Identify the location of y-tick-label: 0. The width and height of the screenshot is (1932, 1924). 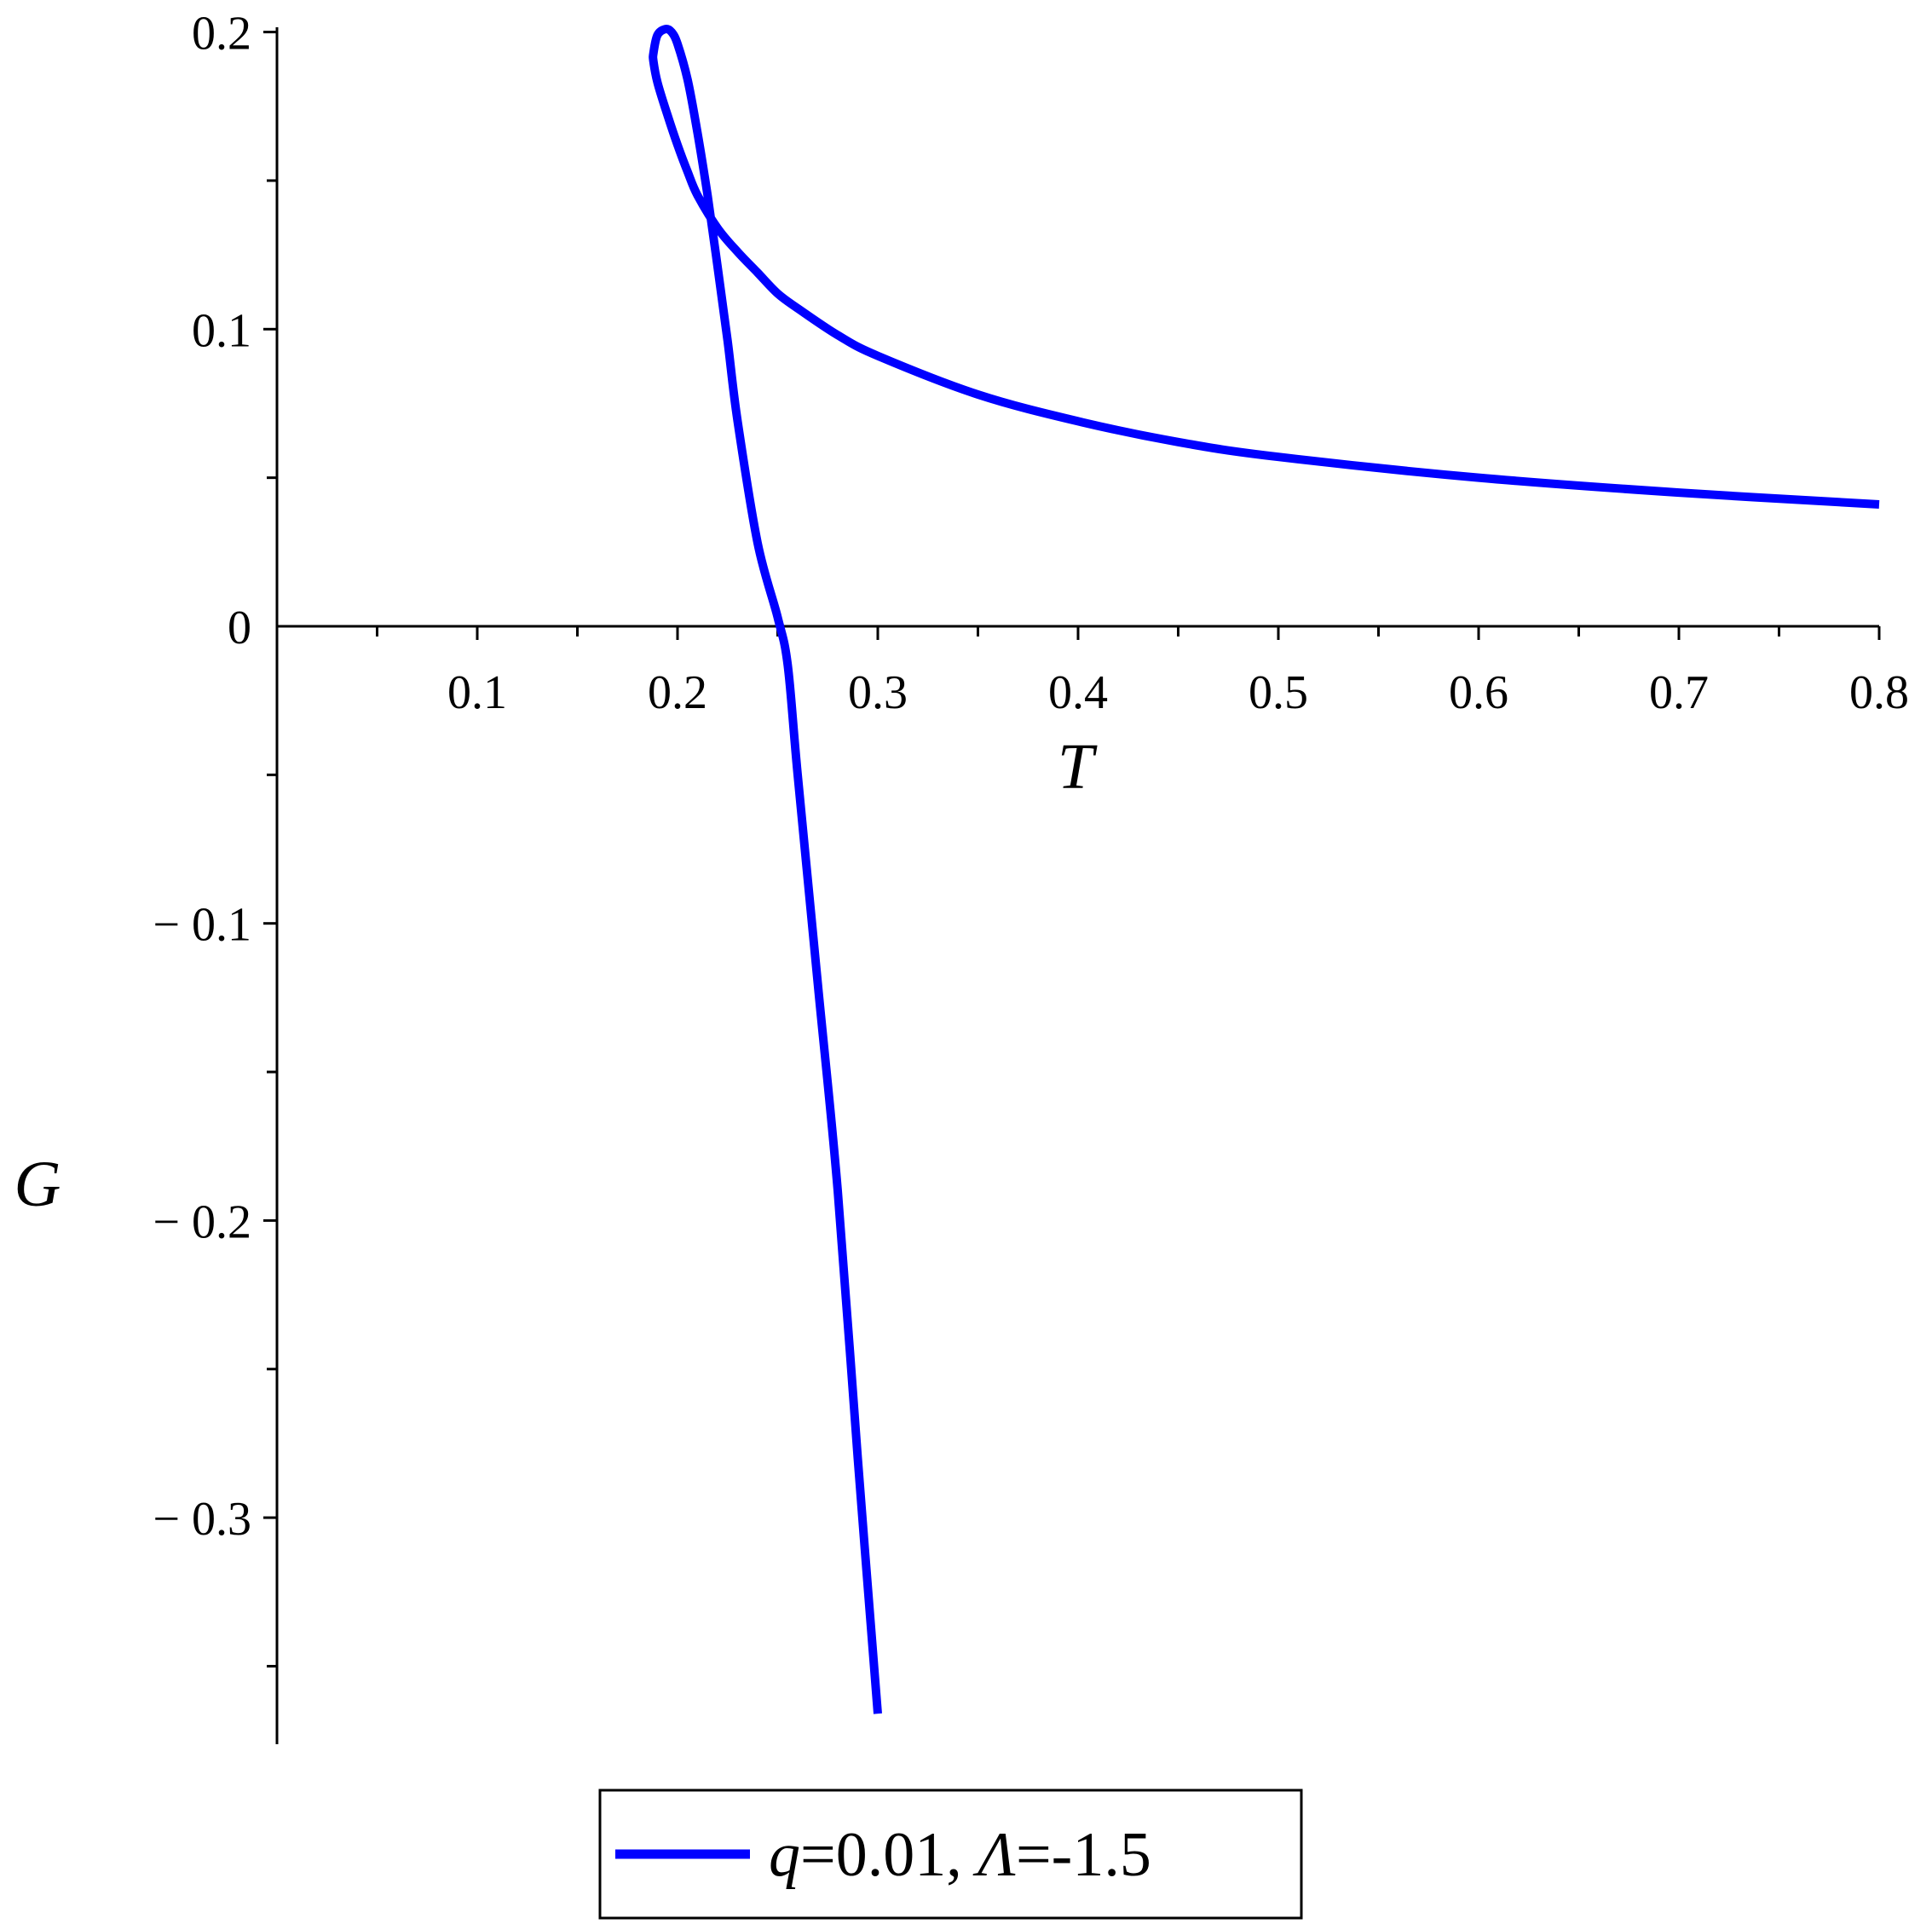
(240, 628).